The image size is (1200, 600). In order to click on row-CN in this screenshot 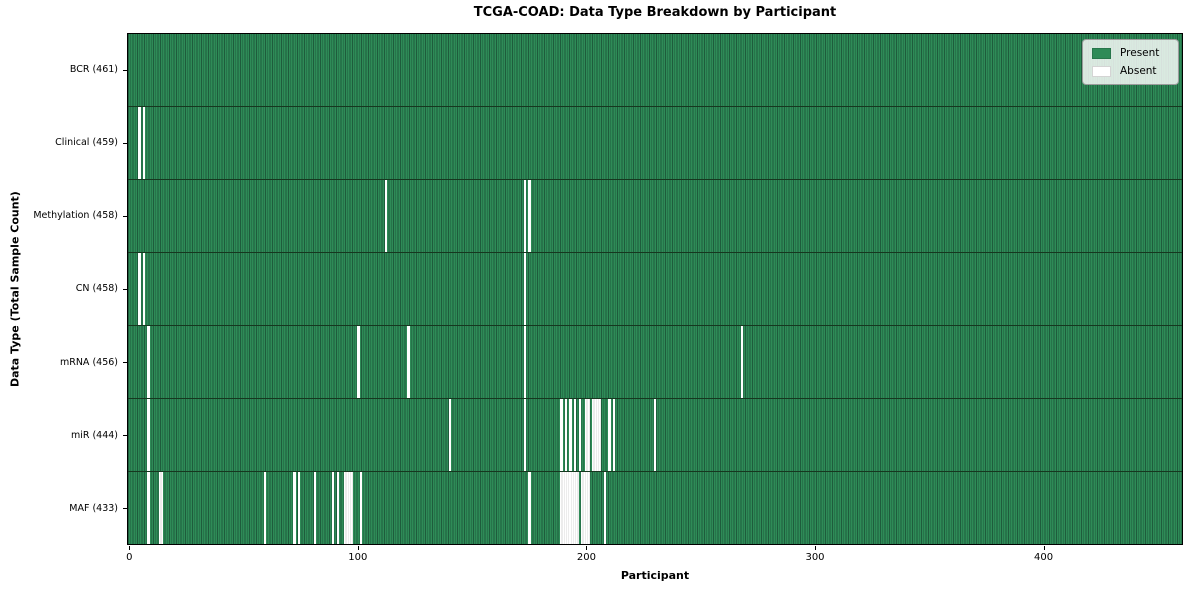, I will do `click(655, 289)`.